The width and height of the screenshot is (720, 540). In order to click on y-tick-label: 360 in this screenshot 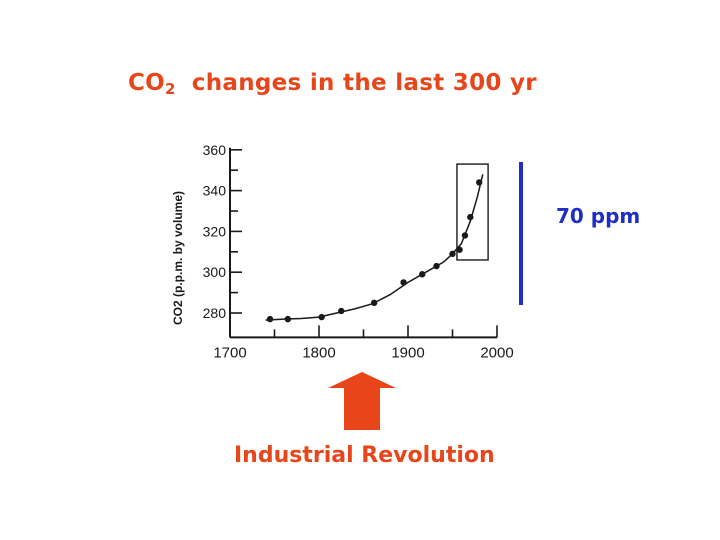, I will do `click(215, 150)`.